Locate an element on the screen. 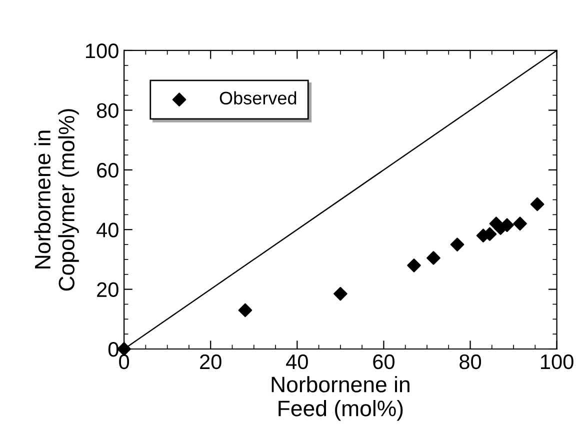 The image size is (577, 439). legend-label: Observed is located at coordinates (258, 98).